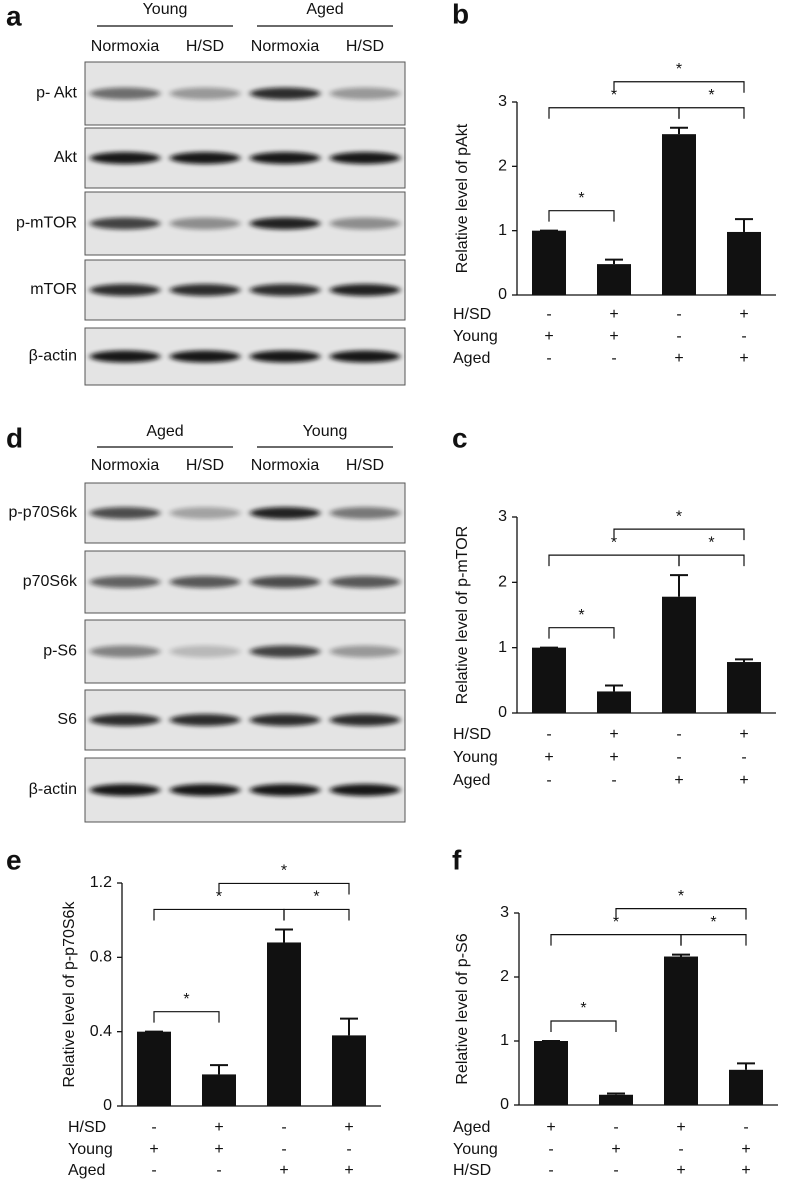  I want to click on row-label: p-S6, so click(60, 651).